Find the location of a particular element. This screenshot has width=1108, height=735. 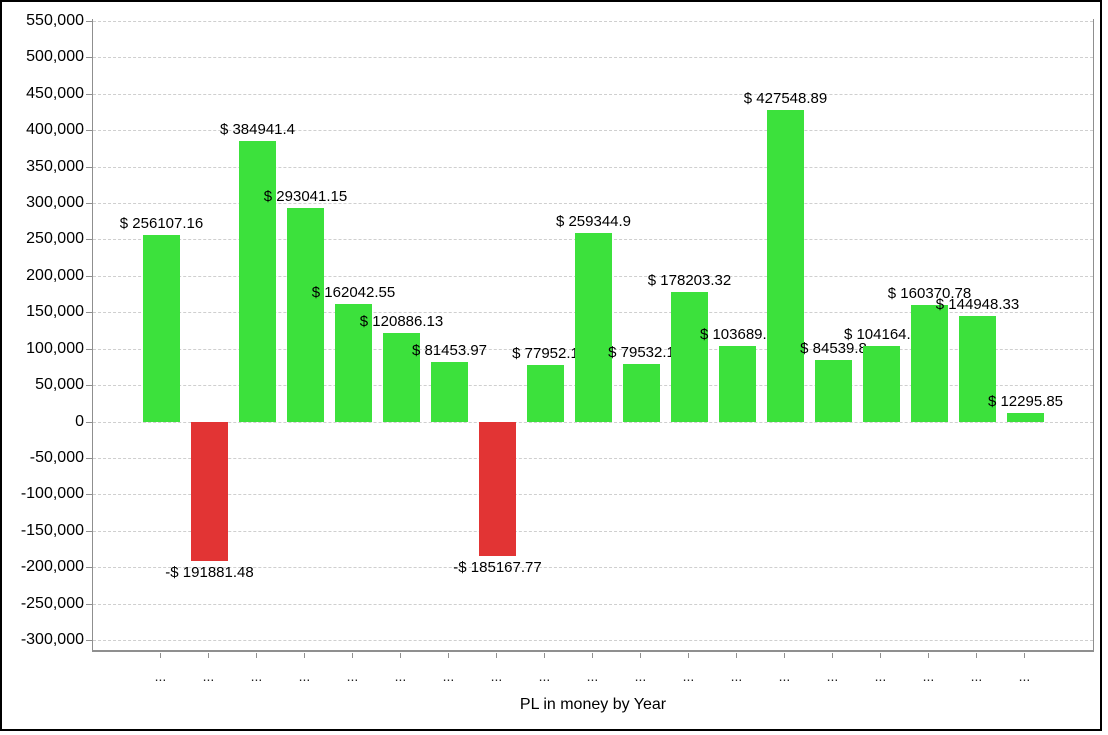

bar-value-label: $ 293041.15 is located at coordinates (305, 197).